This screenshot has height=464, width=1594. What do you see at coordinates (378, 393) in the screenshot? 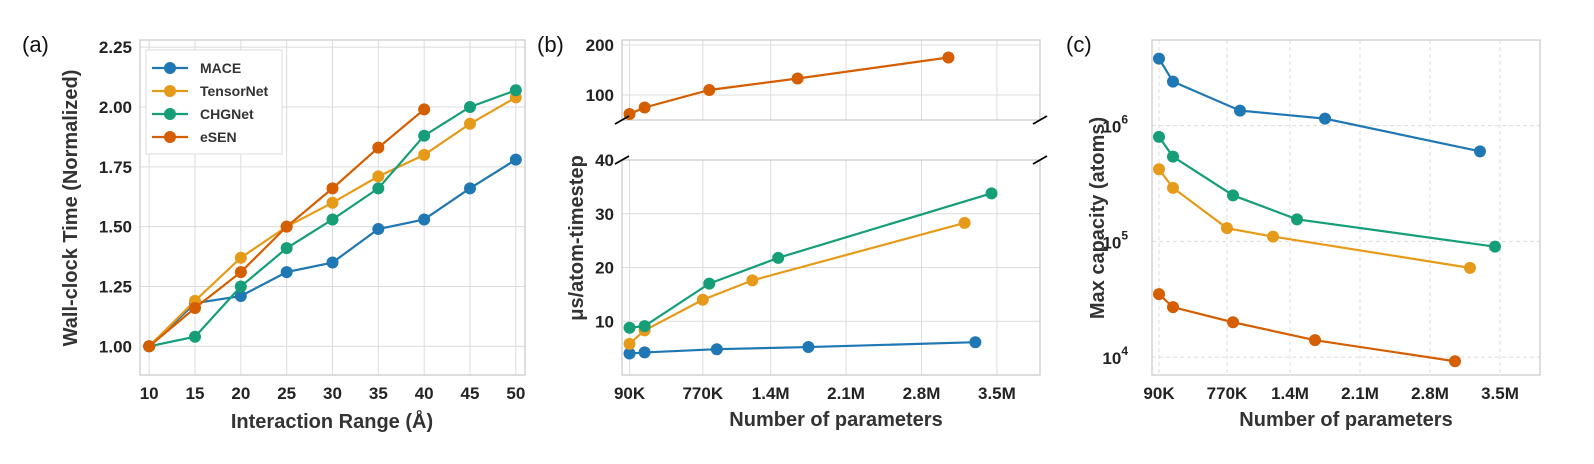
I see `panel-a-xtick: 35` at bounding box center [378, 393].